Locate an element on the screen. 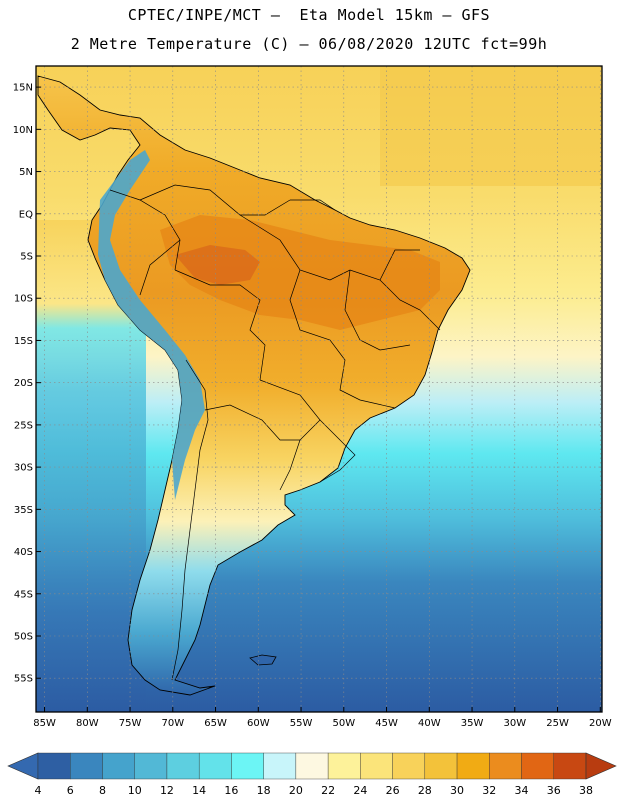 Image resolution: width=618 pixels, height=800 pixels. colorbar-label: 14 is located at coordinates (199, 790).